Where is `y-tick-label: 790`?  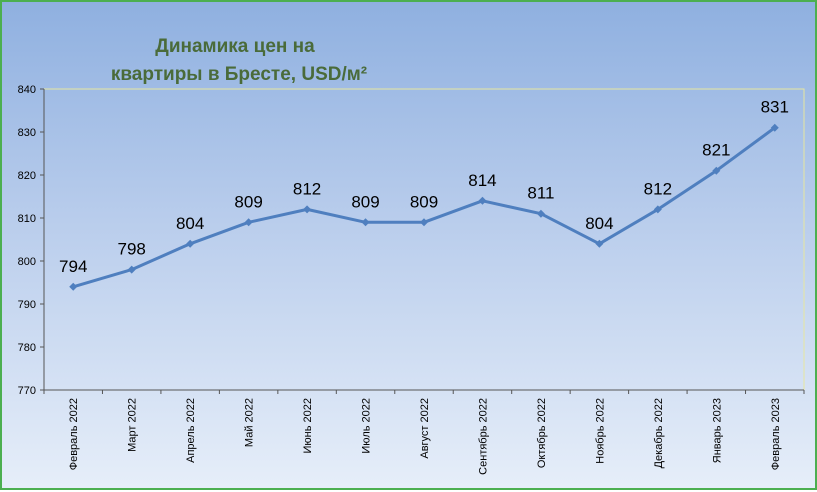
y-tick-label: 790 is located at coordinates (27, 305).